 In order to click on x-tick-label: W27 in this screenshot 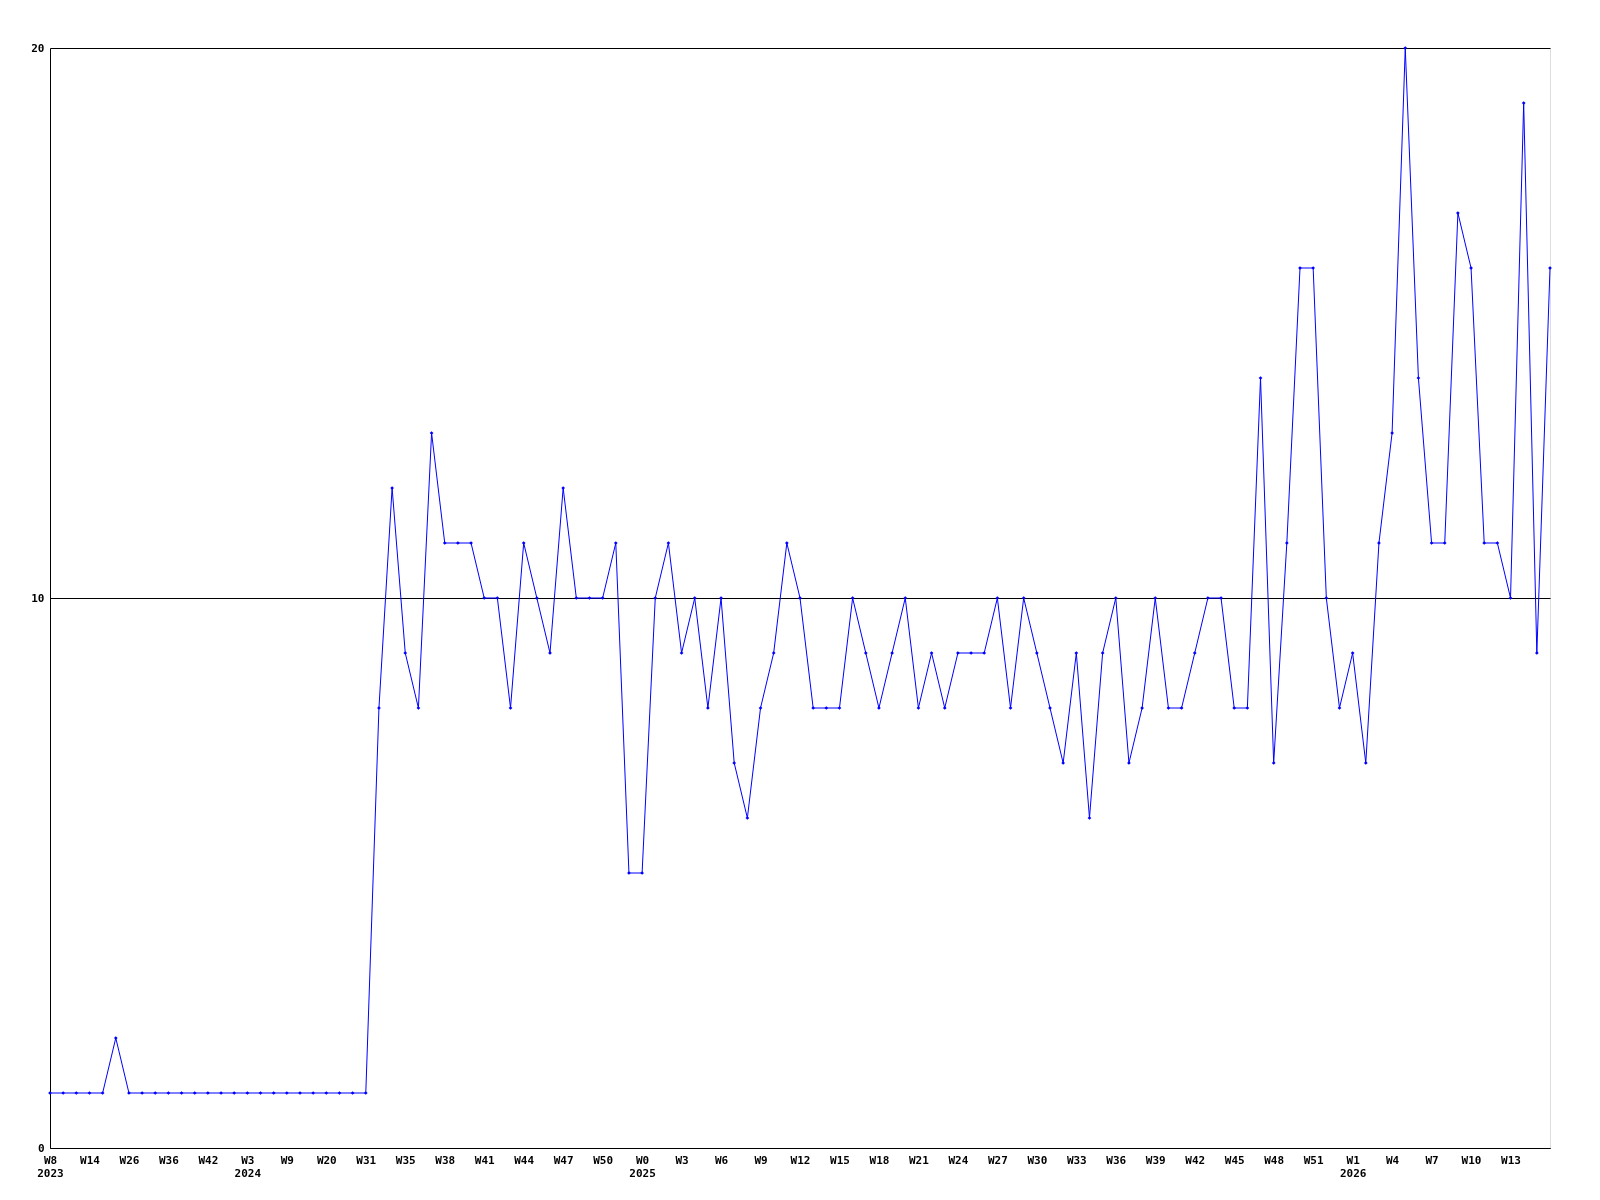, I will do `click(997, 1160)`.